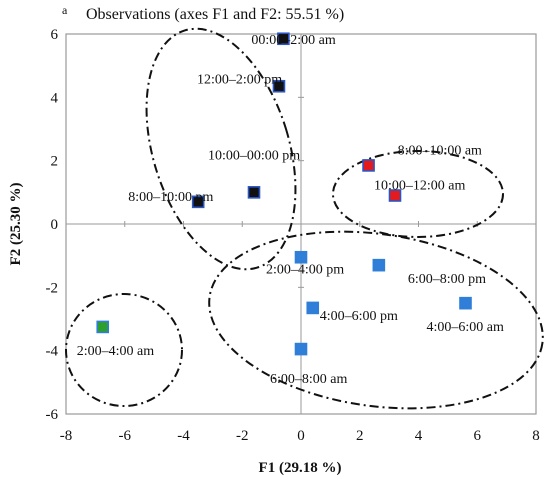  Describe the element at coordinates (254, 155) in the screenshot. I see `point-label: 10:00–00:00 pm` at that location.